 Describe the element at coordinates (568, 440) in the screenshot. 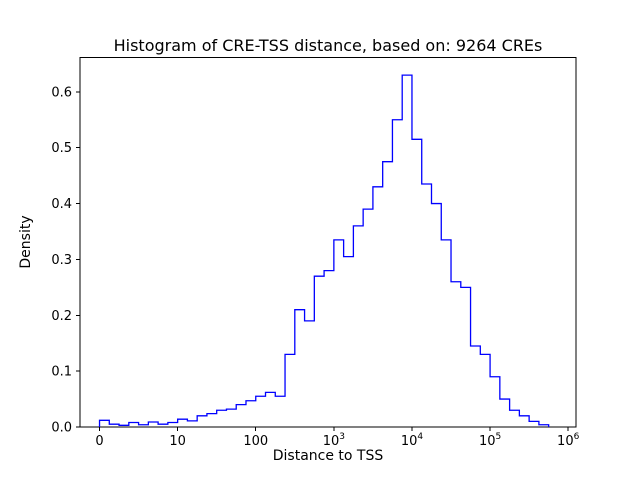

I see `x-tick-label: 10⁶` at that location.